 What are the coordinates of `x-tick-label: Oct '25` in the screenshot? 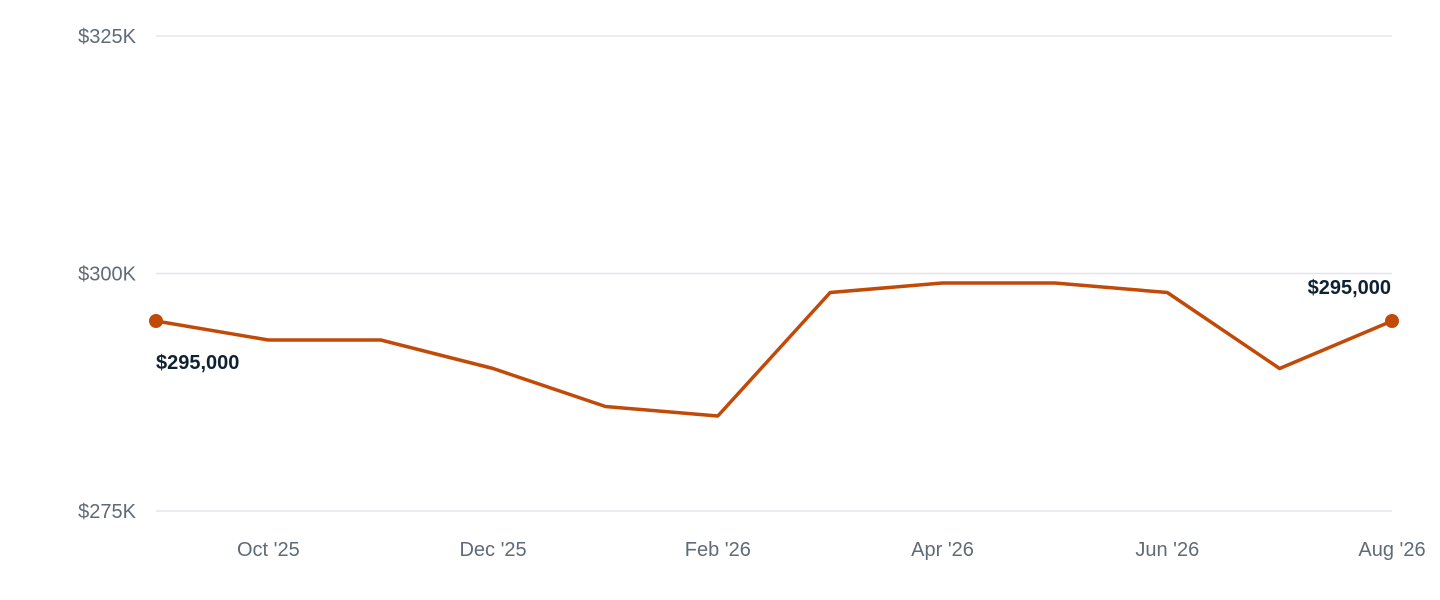 It's located at (268, 550).